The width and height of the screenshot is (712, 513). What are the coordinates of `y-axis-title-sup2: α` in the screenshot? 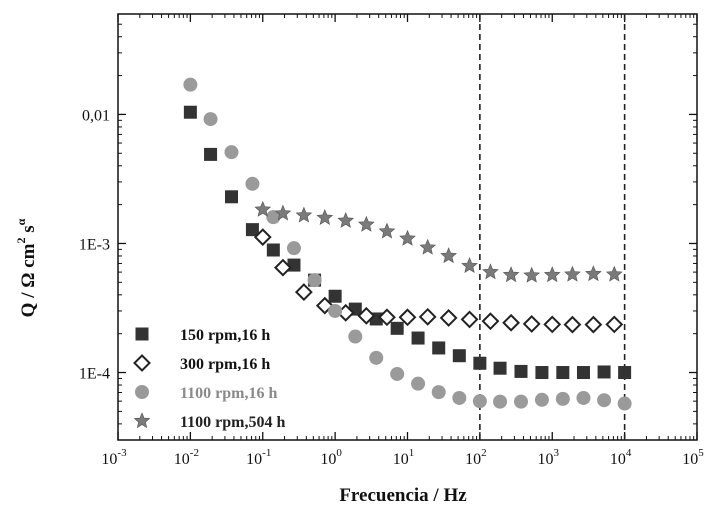 It's located at (21, 221).